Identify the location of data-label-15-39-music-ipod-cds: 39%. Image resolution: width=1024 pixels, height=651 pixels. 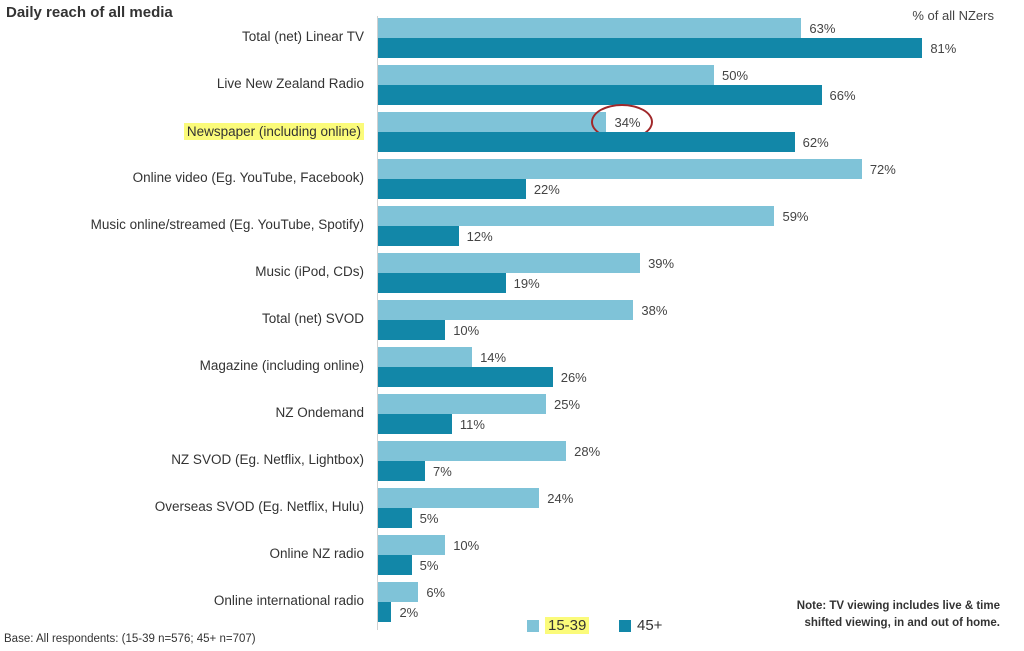
(661, 263).